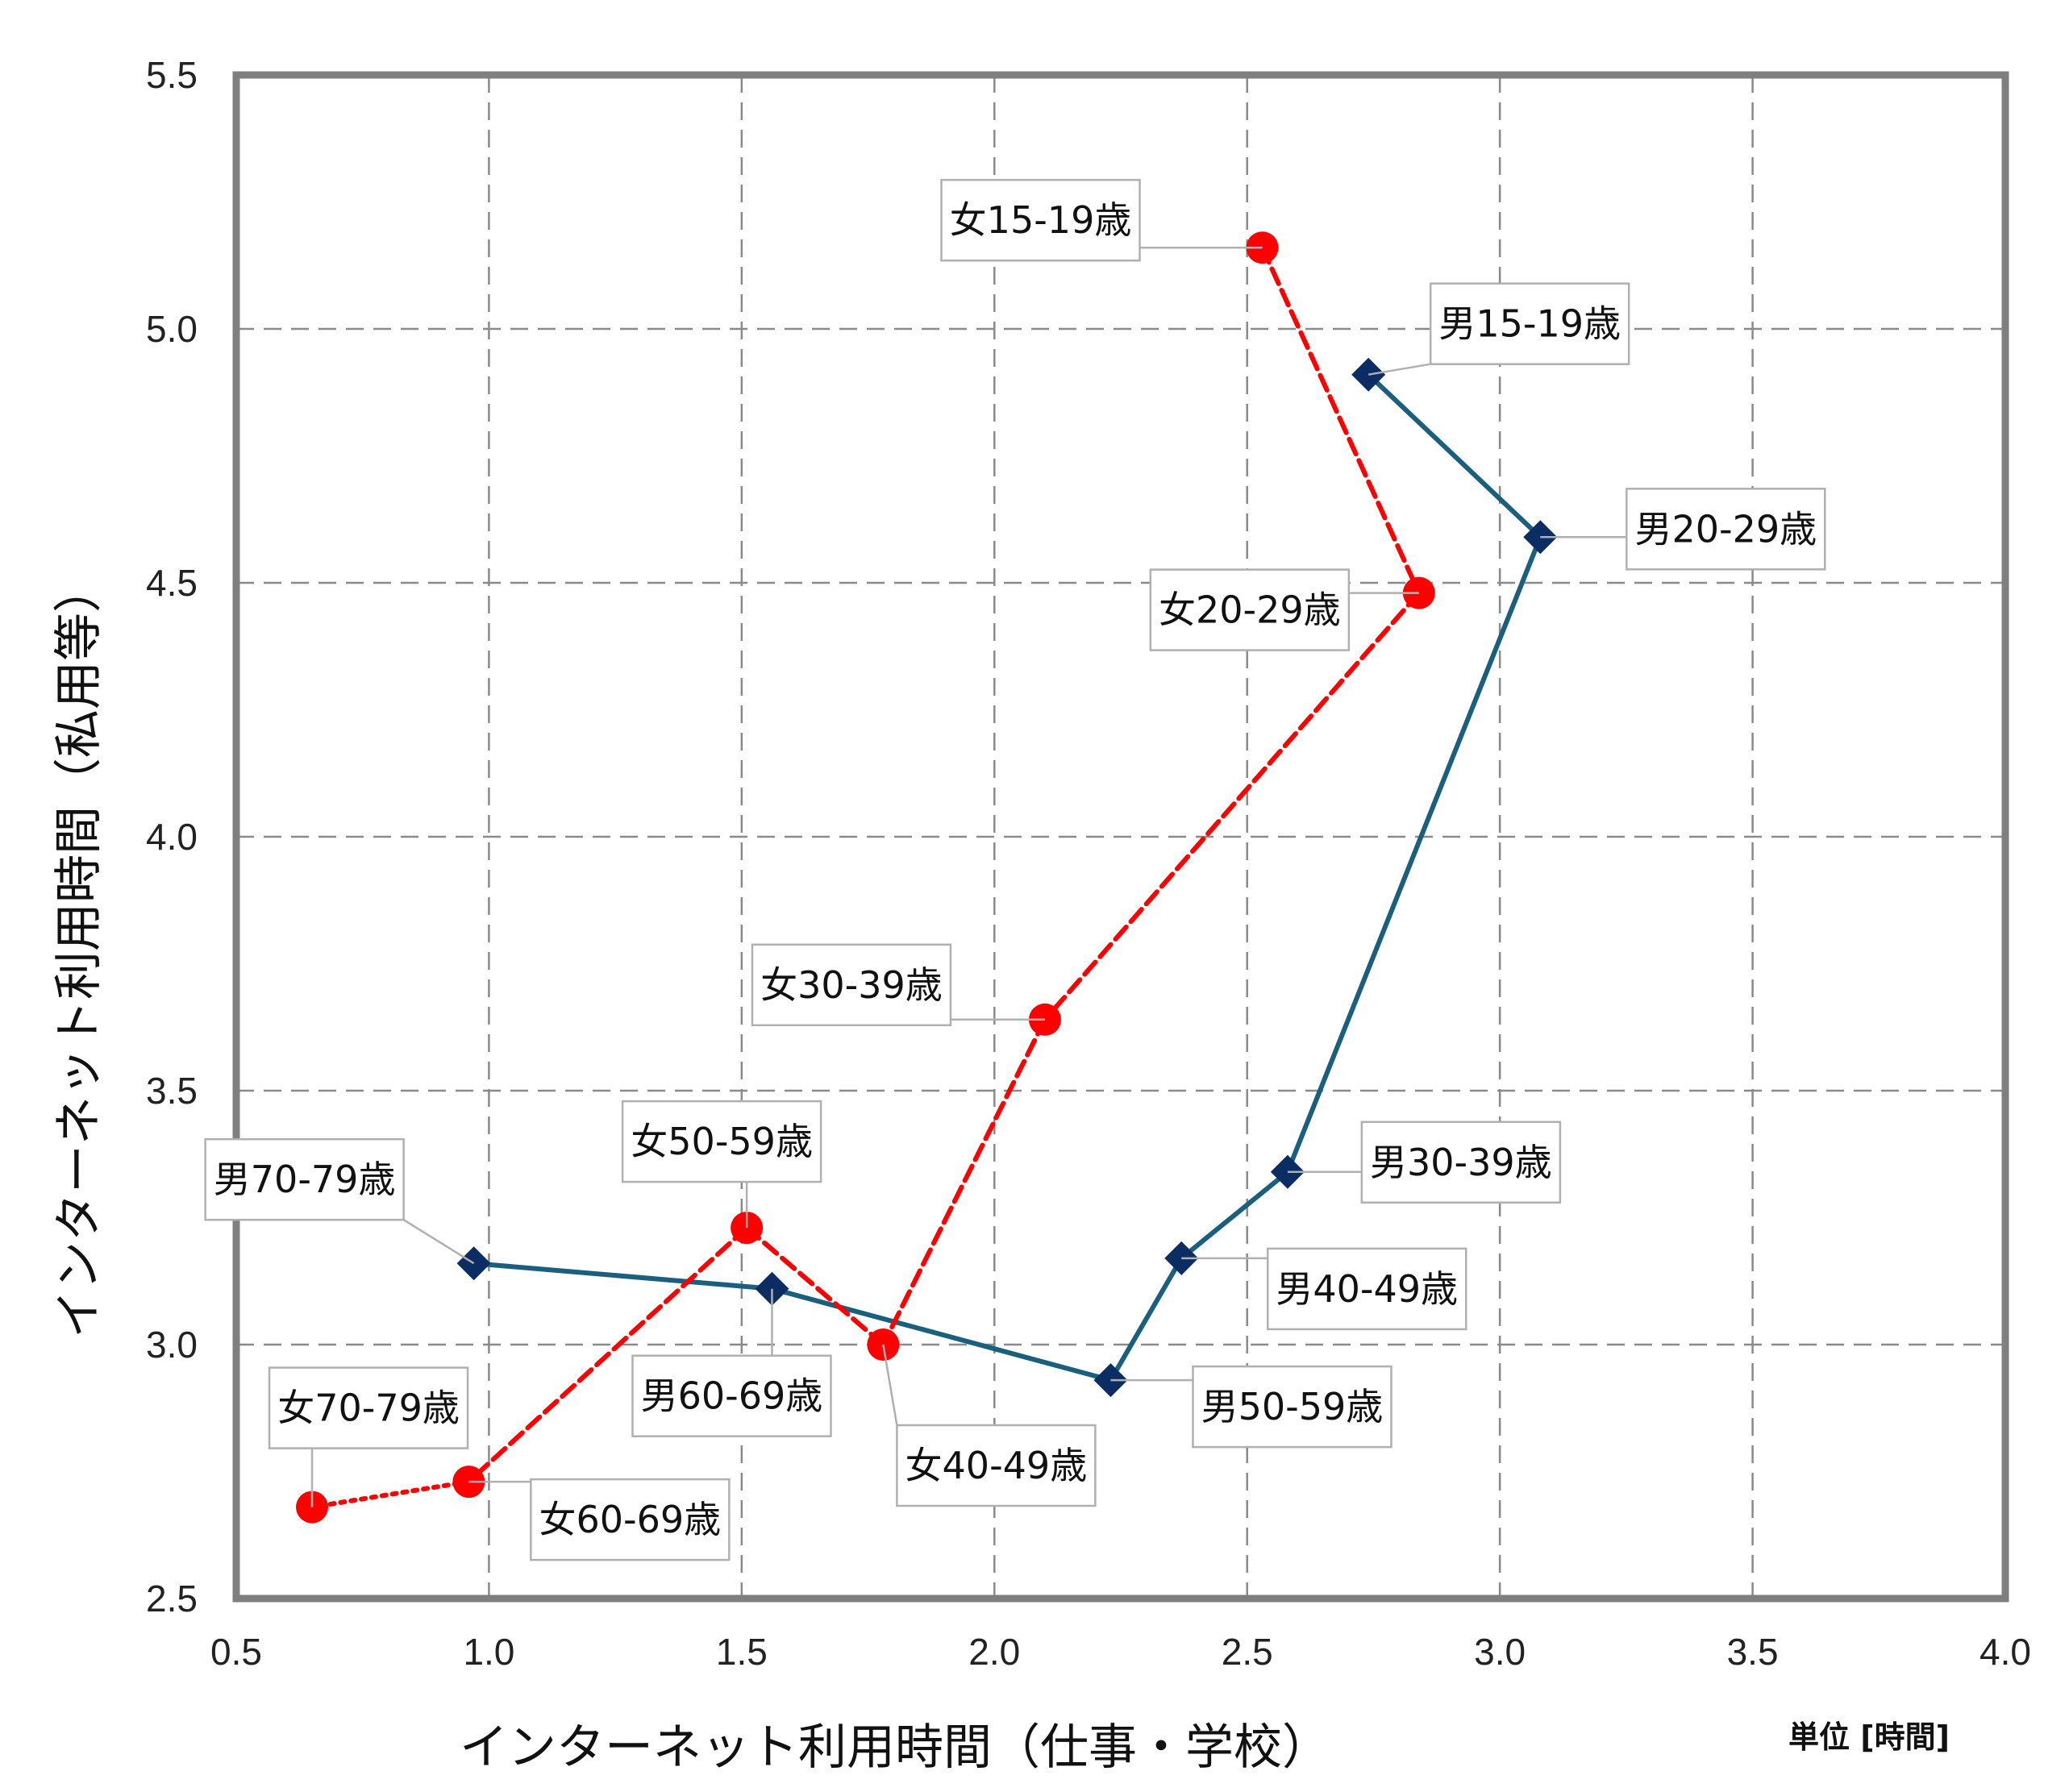 The height and width of the screenshot is (1792, 2069). I want to click on x-tick-label: 3.5, so click(1753, 1652).